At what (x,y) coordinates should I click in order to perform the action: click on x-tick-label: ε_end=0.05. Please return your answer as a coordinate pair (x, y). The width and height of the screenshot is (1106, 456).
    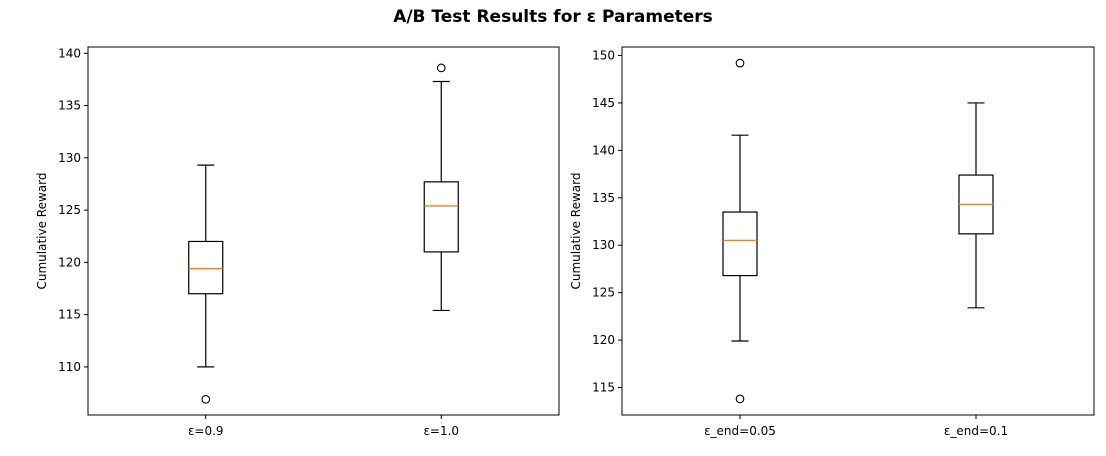
    Looking at the image, I should click on (740, 431).